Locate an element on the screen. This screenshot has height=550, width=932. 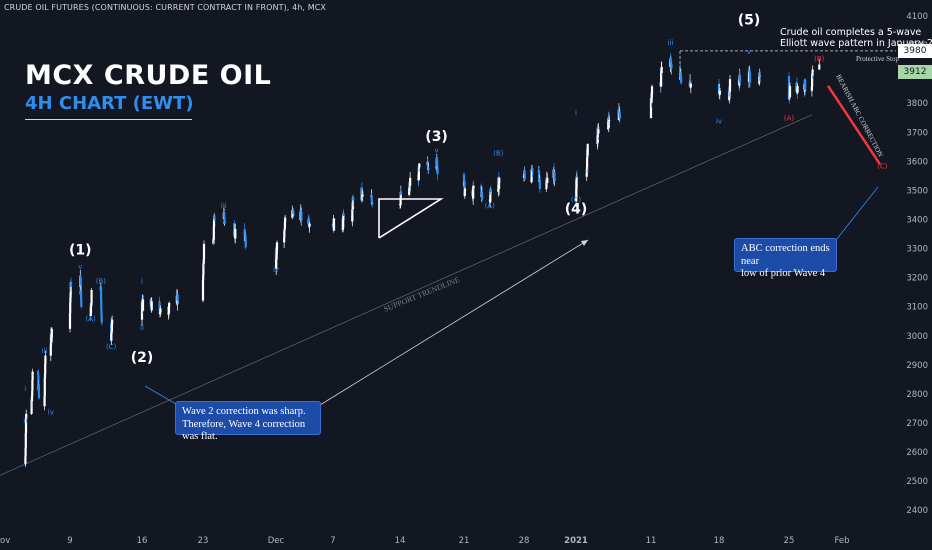
wave-label: (1) is located at coordinates (80, 250).